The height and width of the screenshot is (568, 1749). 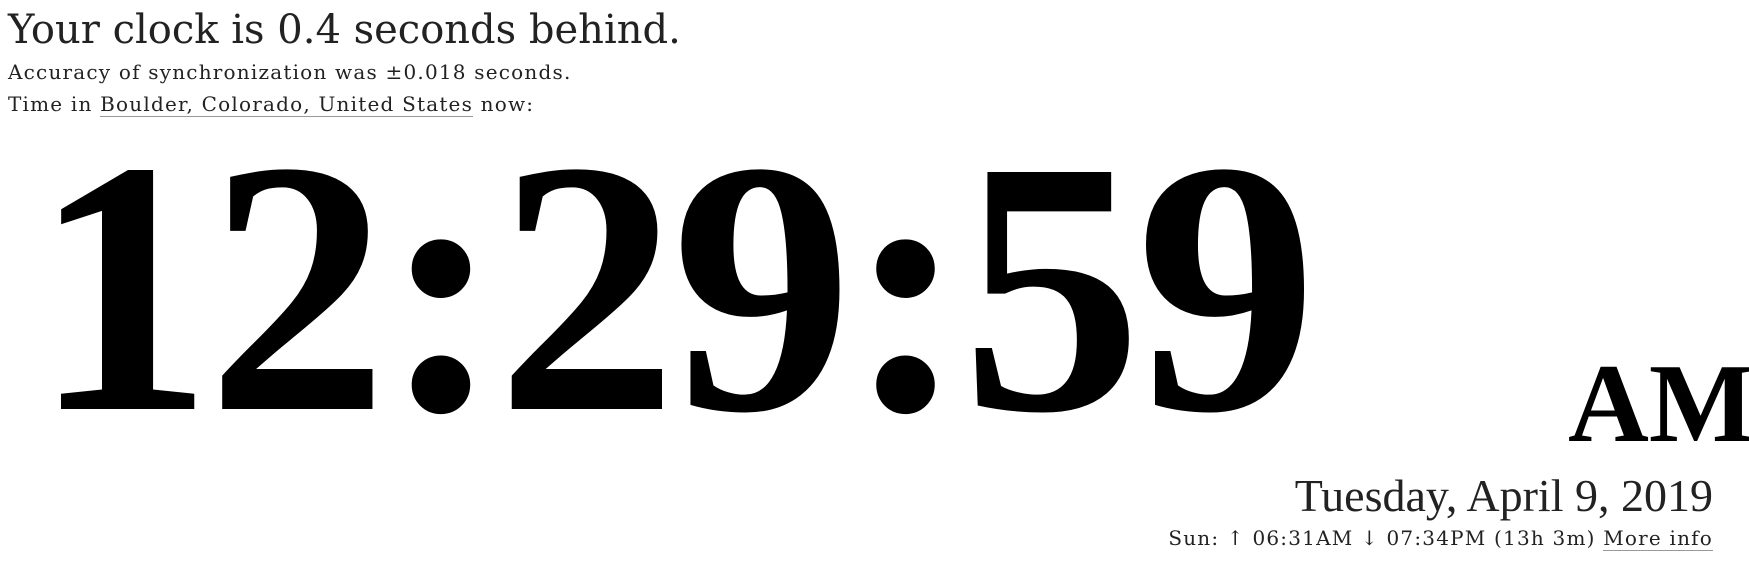 I want to click on clock-offset-message: Your clock is 0.4 seconds behind., so click(x=344, y=30).